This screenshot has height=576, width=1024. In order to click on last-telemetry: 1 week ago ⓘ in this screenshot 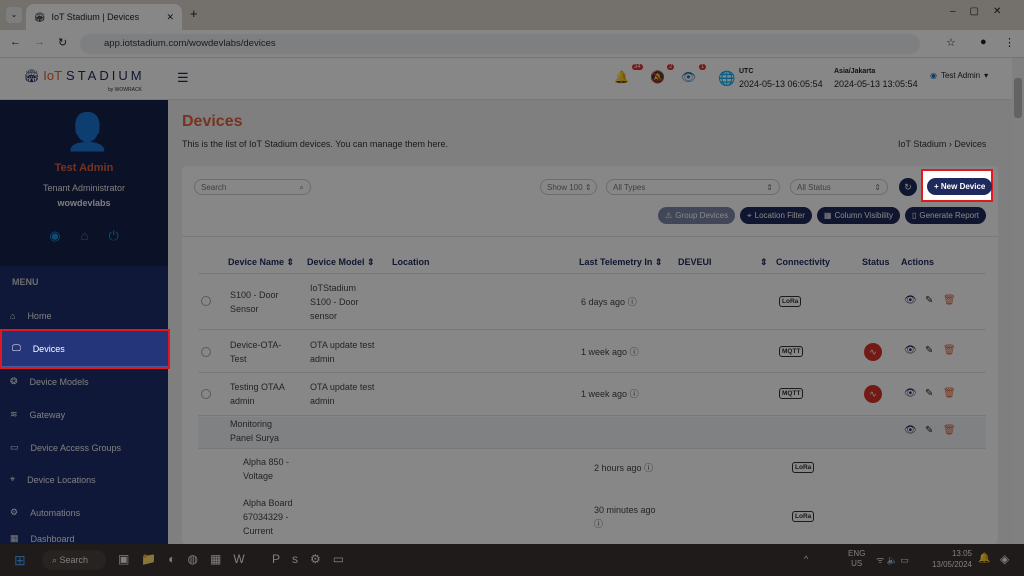, I will do `click(610, 352)`.